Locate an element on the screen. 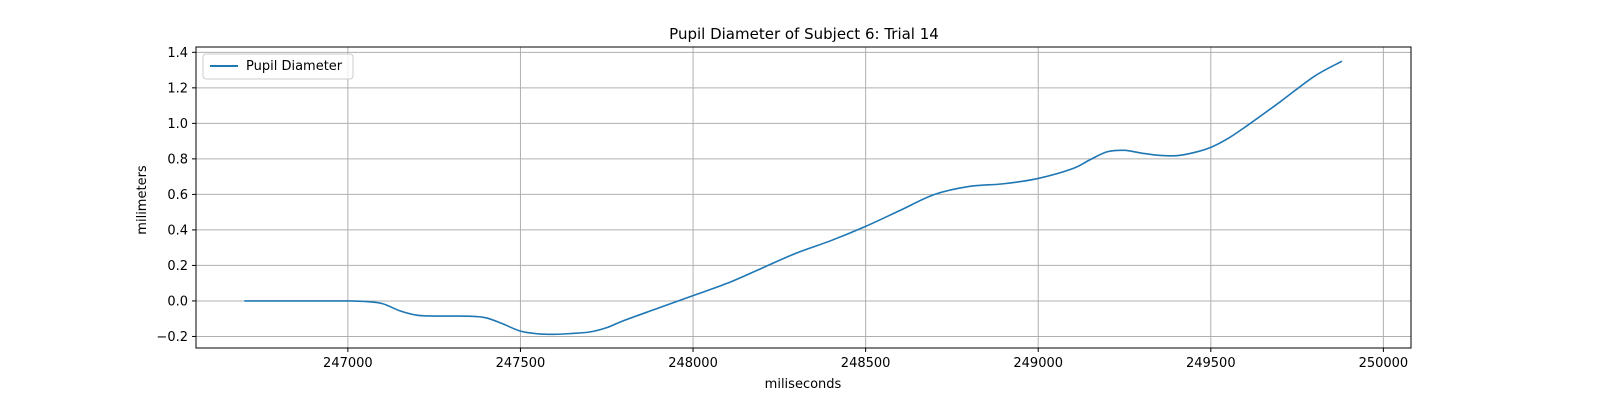 The image size is (1600, 400). y-axis-ticks: −0.2 0.0 0.2 0.4 0.6 0.8 1.0 1.2 1.4 is located at coordinates (176, 195).